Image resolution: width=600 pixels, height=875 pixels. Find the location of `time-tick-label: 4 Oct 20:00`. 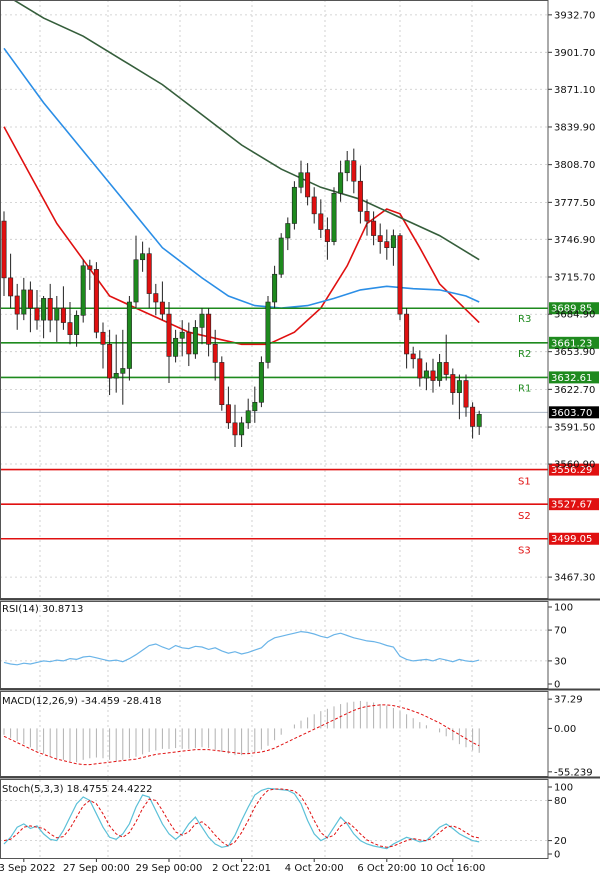

time-tick-label: 4 Oct 20:00 is located at coordinates (314, 868).